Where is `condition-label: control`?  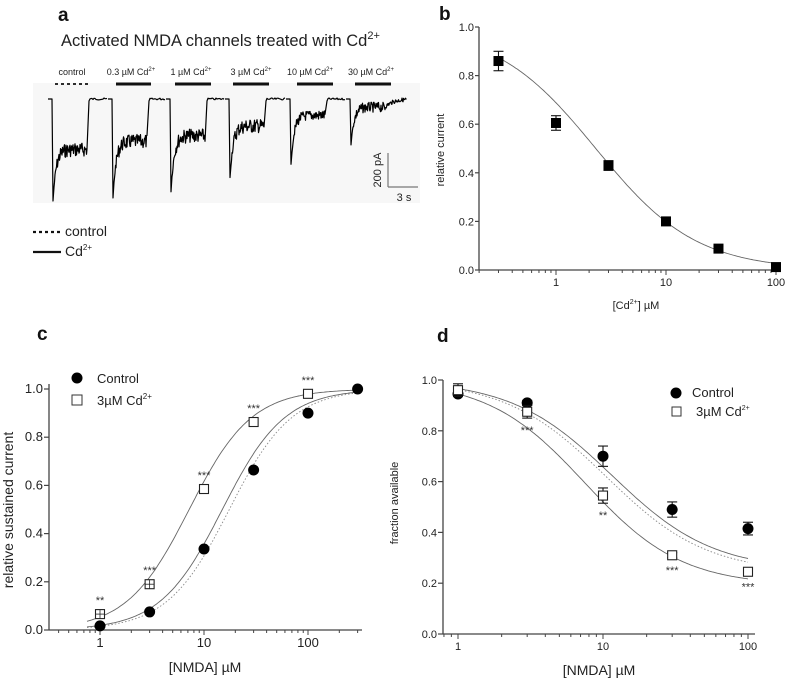
condition-label: control is located at coordinates (71, 72).